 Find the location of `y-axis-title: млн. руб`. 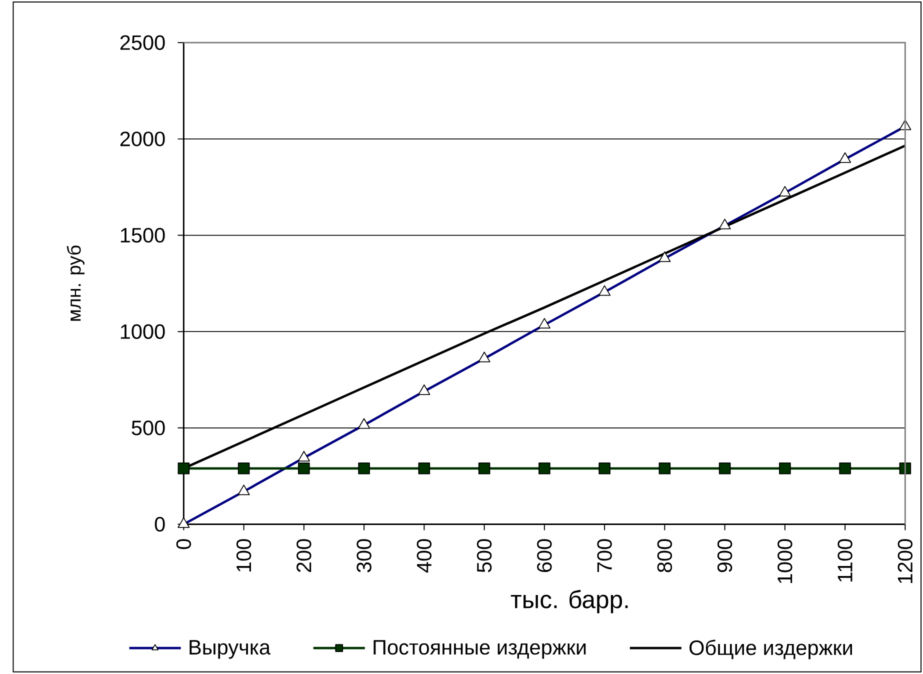

y-axis-title: млн. руб is located at coordinates (75, 283).